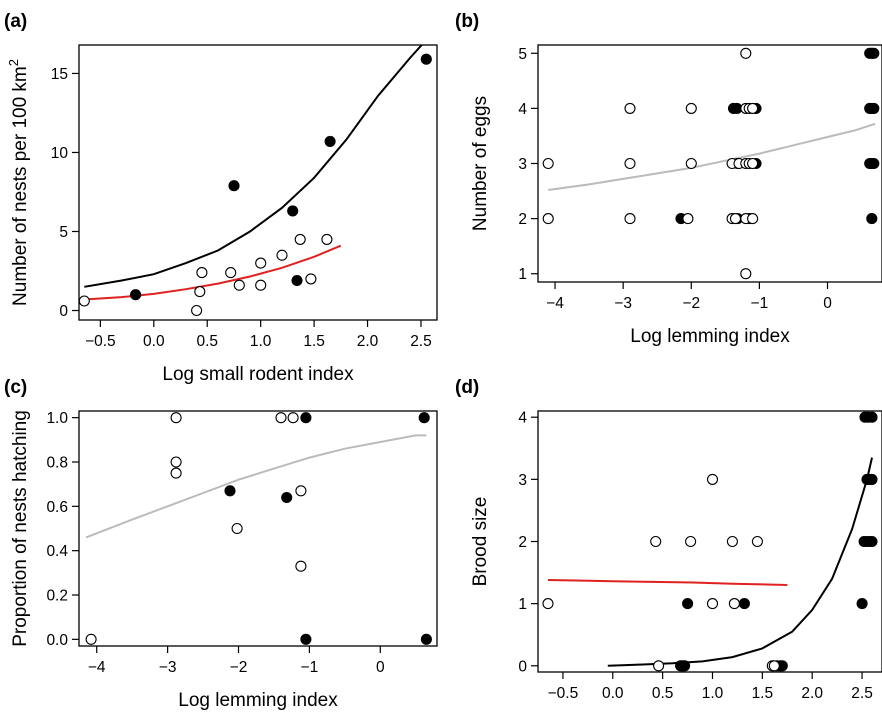 Image resolution: width=882 pixels, height=716 pixels. Describe the element at coordinates (57, 507) in the screenshot. I see `y-tick-label: 0.6` at that location.